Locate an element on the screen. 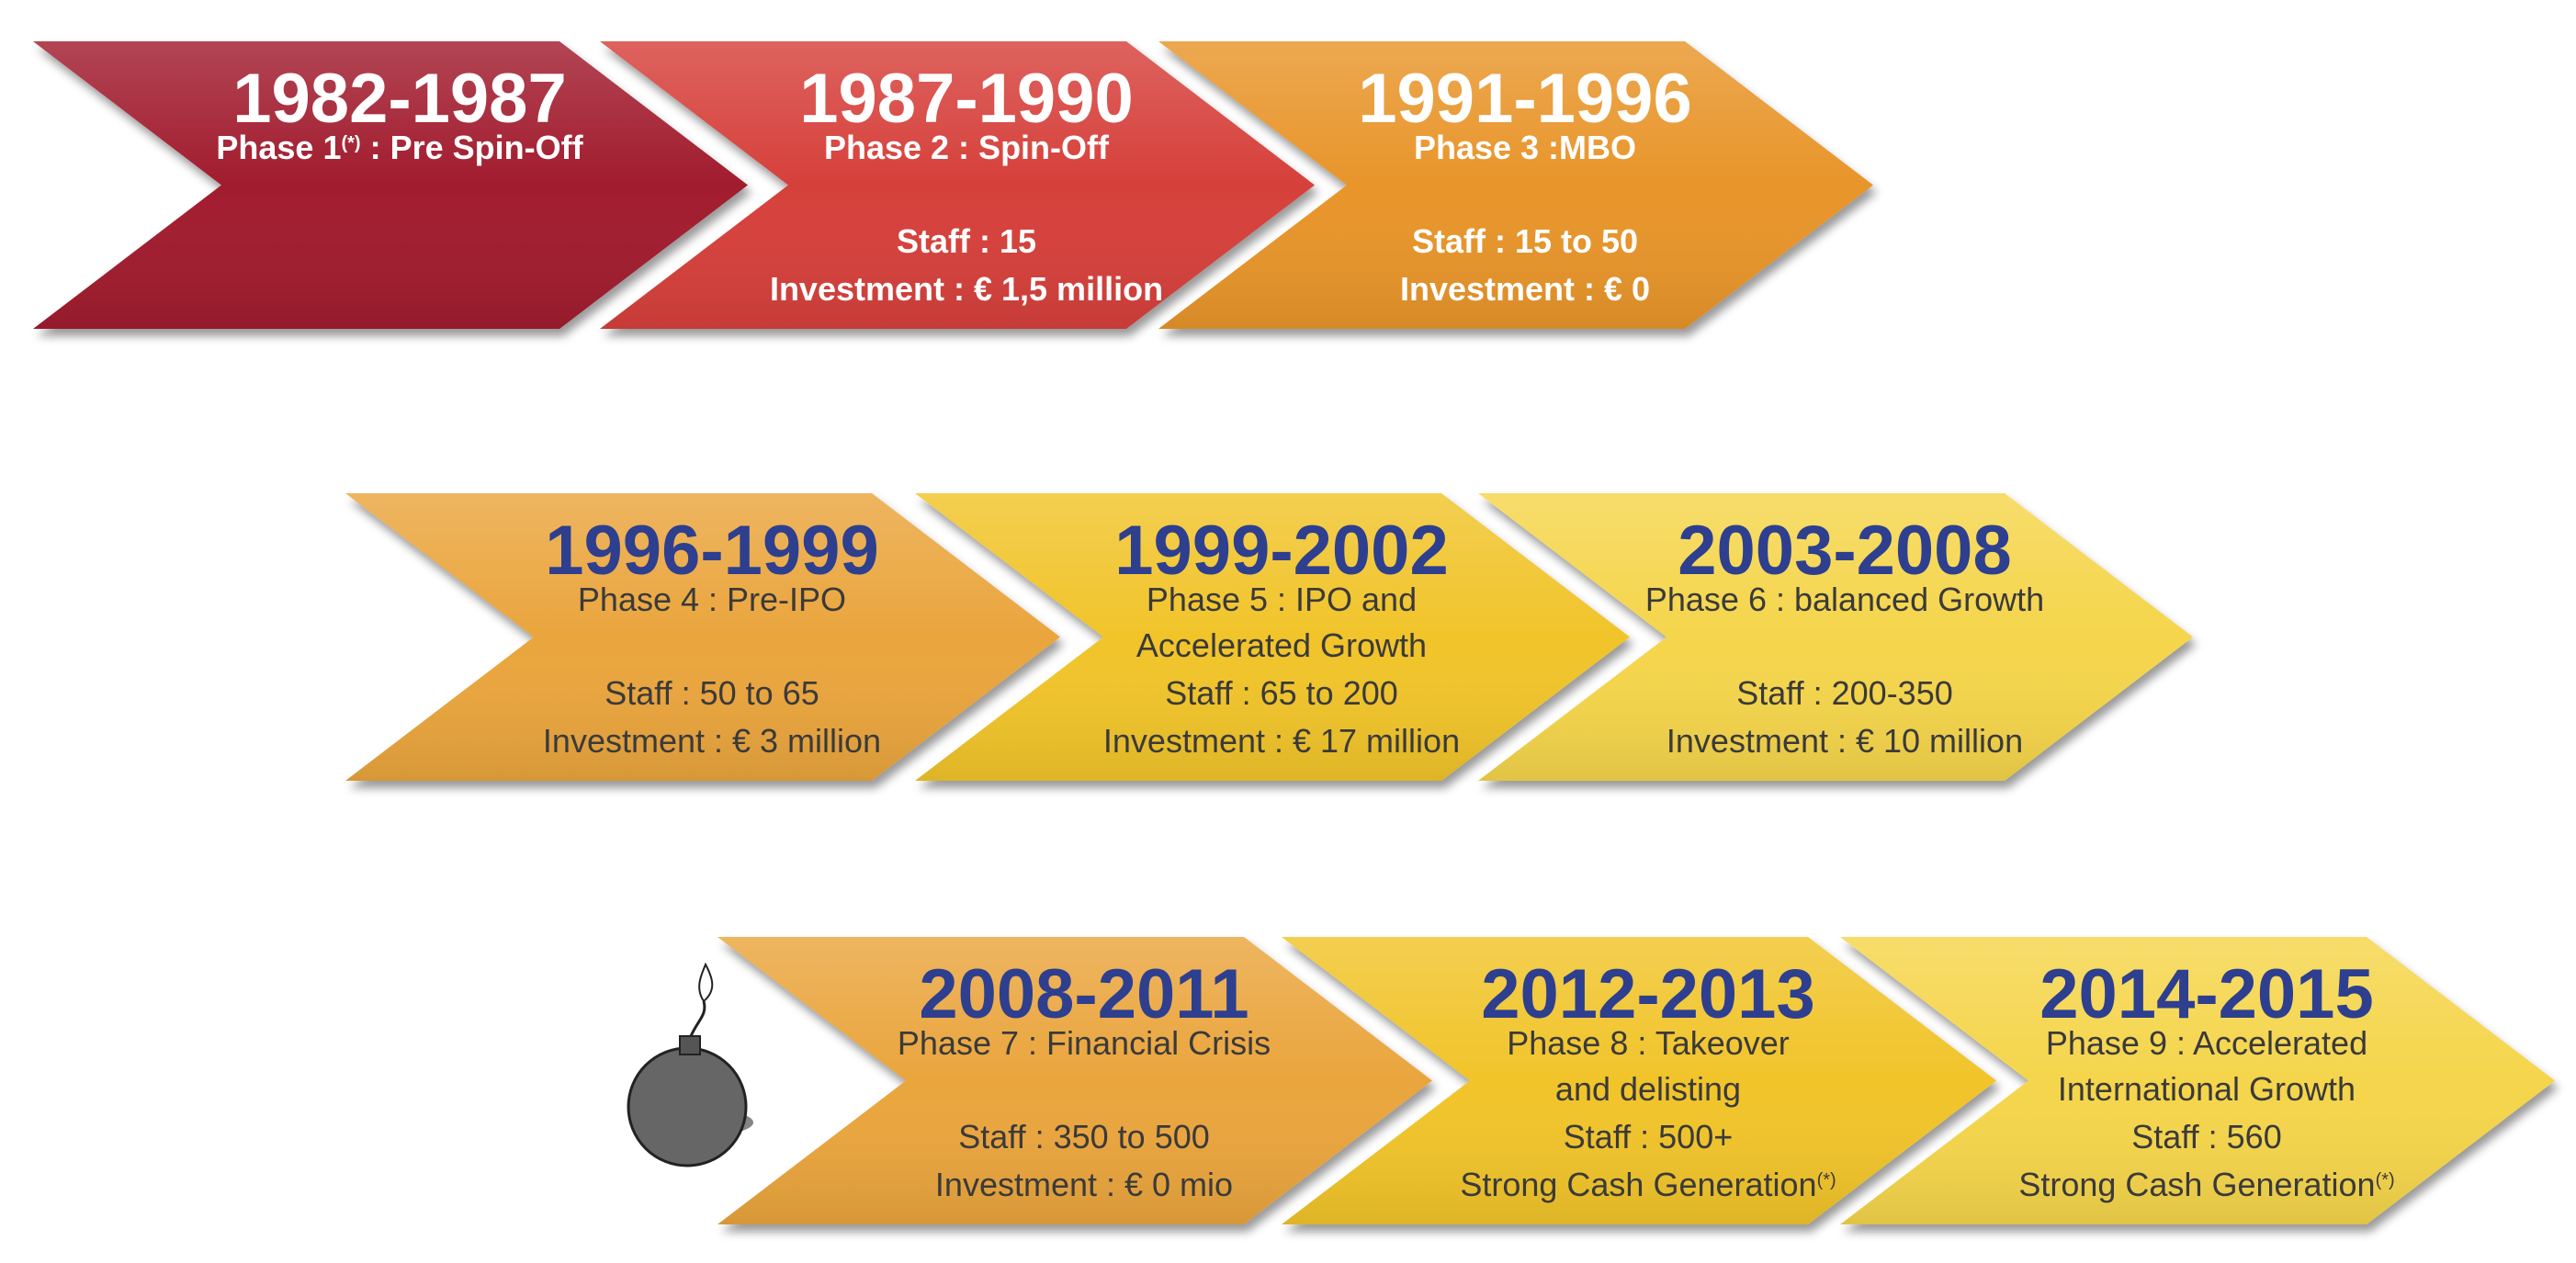 Image resolution: width=2576 pixels, height=1263 pixels. phase-line: Staff : 65 to 200 is located at coordinates (1281, 693).